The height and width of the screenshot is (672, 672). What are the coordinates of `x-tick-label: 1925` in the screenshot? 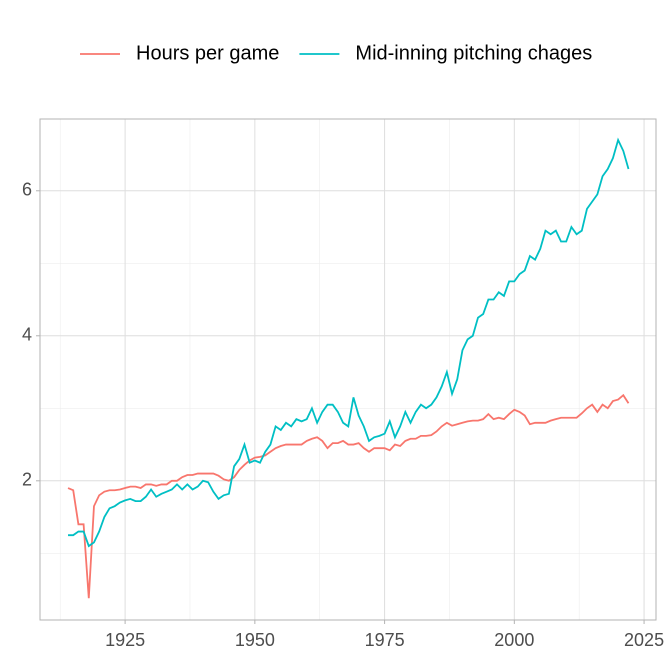 It's located at (125, 640).